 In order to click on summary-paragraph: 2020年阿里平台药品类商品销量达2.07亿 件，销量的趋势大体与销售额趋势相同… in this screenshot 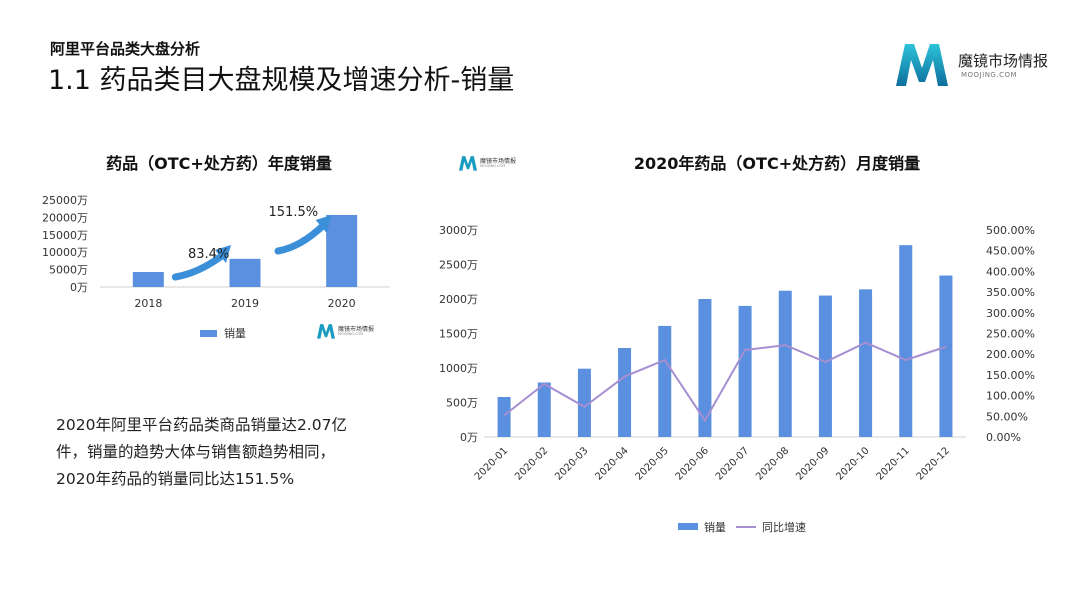, I will do `click(221, 452)`.